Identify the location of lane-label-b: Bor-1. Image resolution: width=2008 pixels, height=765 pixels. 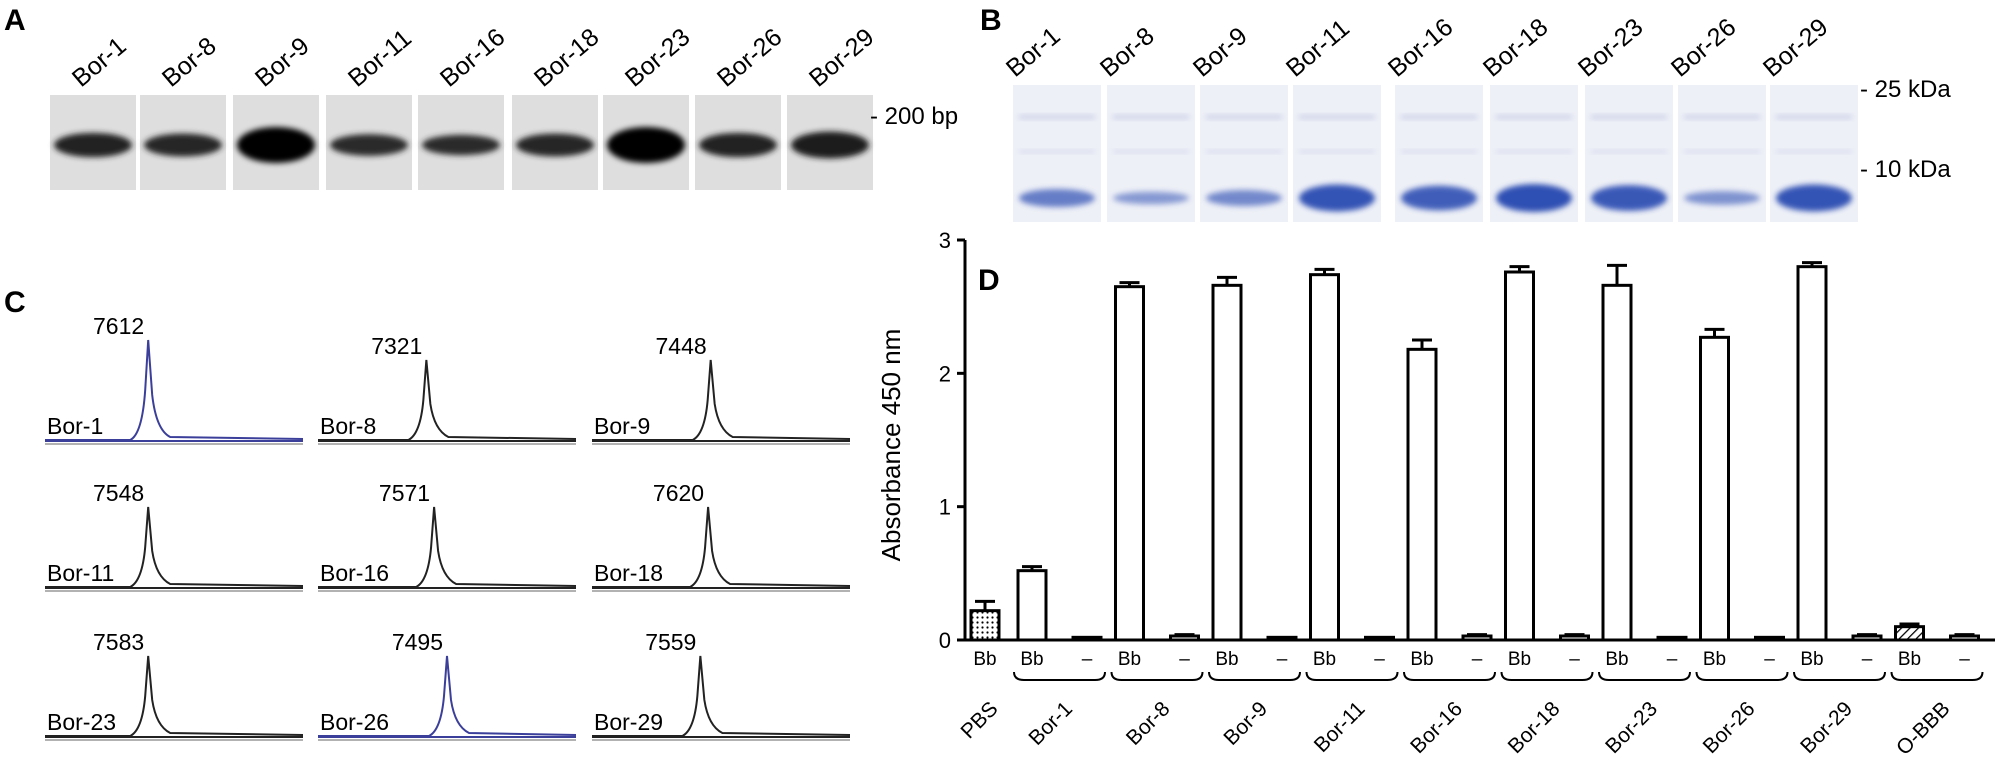
(1033, 52).